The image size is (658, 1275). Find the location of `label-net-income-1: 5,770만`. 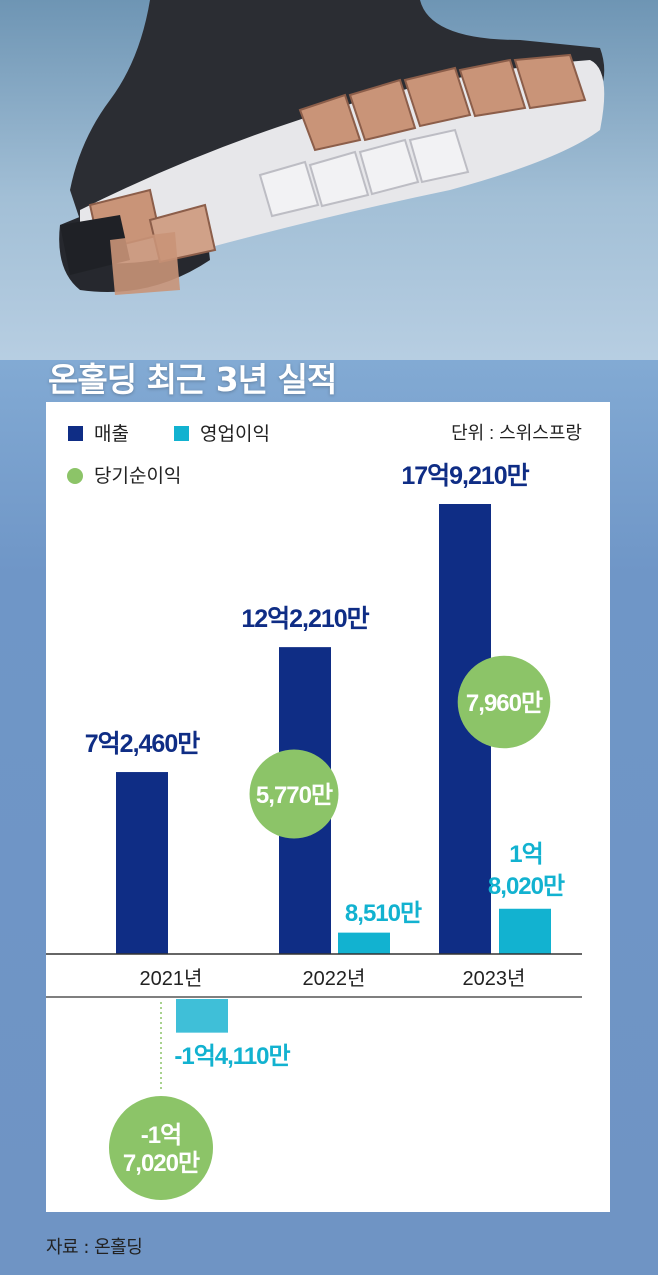

label-net-income-1: 5,770만 is located at coordinates (294, 795).